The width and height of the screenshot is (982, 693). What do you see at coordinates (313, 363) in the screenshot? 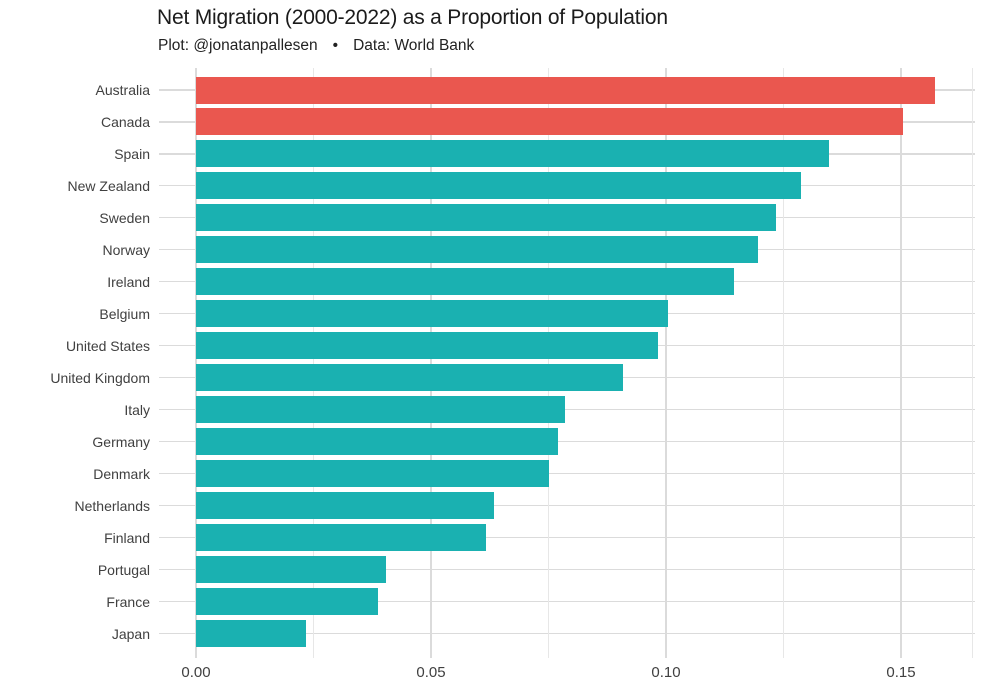
I see `gridline-minor-x-0.025` at bounding box center [313, 363].